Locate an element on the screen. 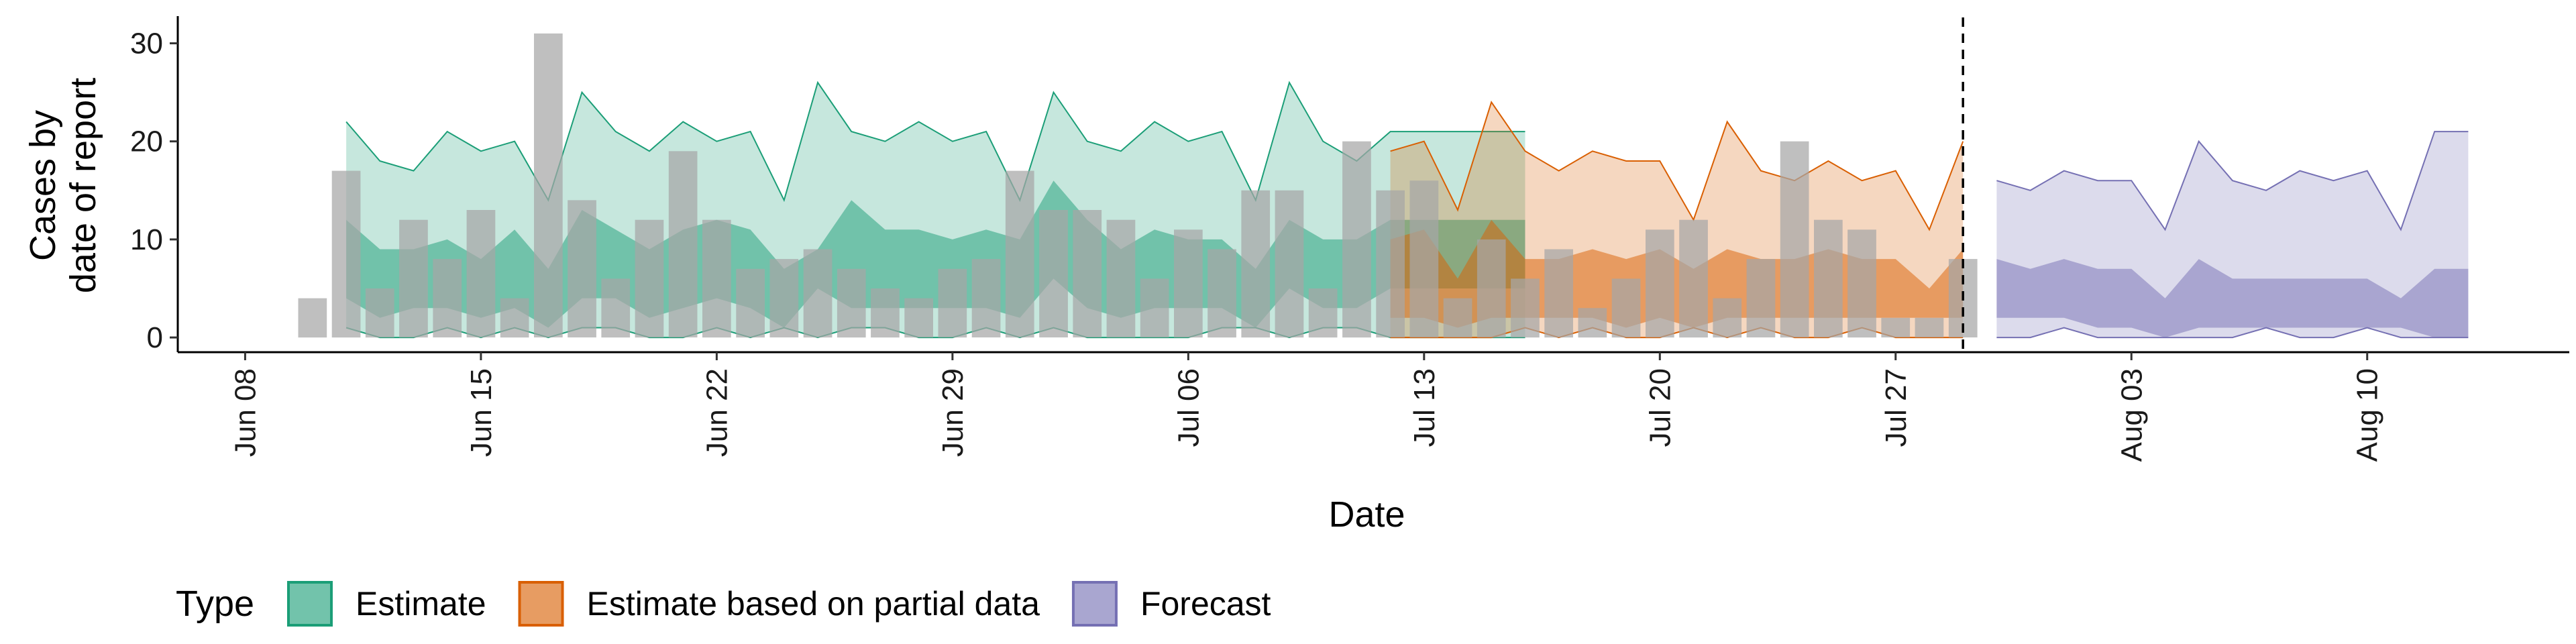 The image size is (2576, 644). legend-swatch-estimate is located at coordinates (310, 604).